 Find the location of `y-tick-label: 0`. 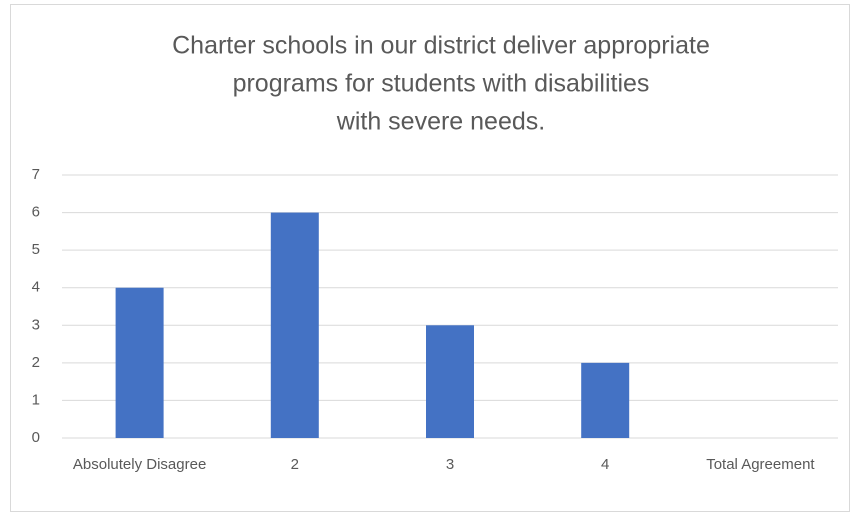

y-tick-label: 0 is located at coordinates (36, 437).